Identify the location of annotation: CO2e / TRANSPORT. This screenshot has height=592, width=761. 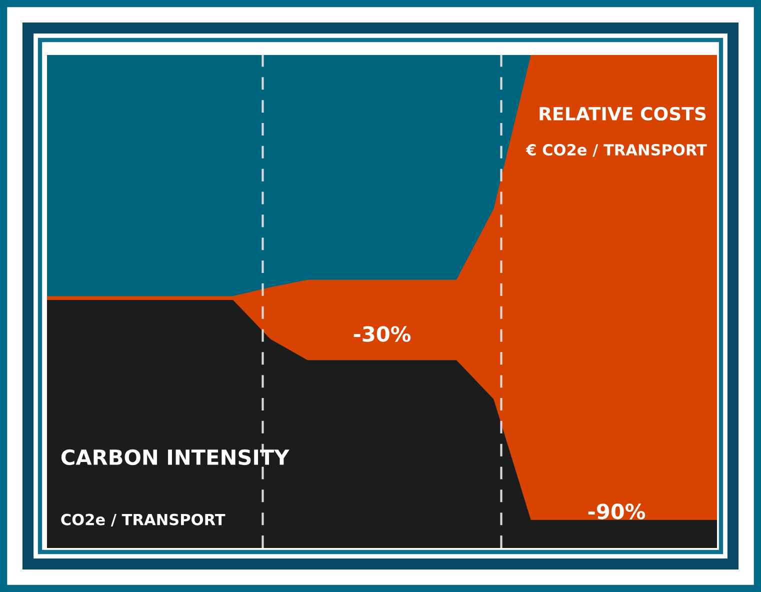
(143, 520).